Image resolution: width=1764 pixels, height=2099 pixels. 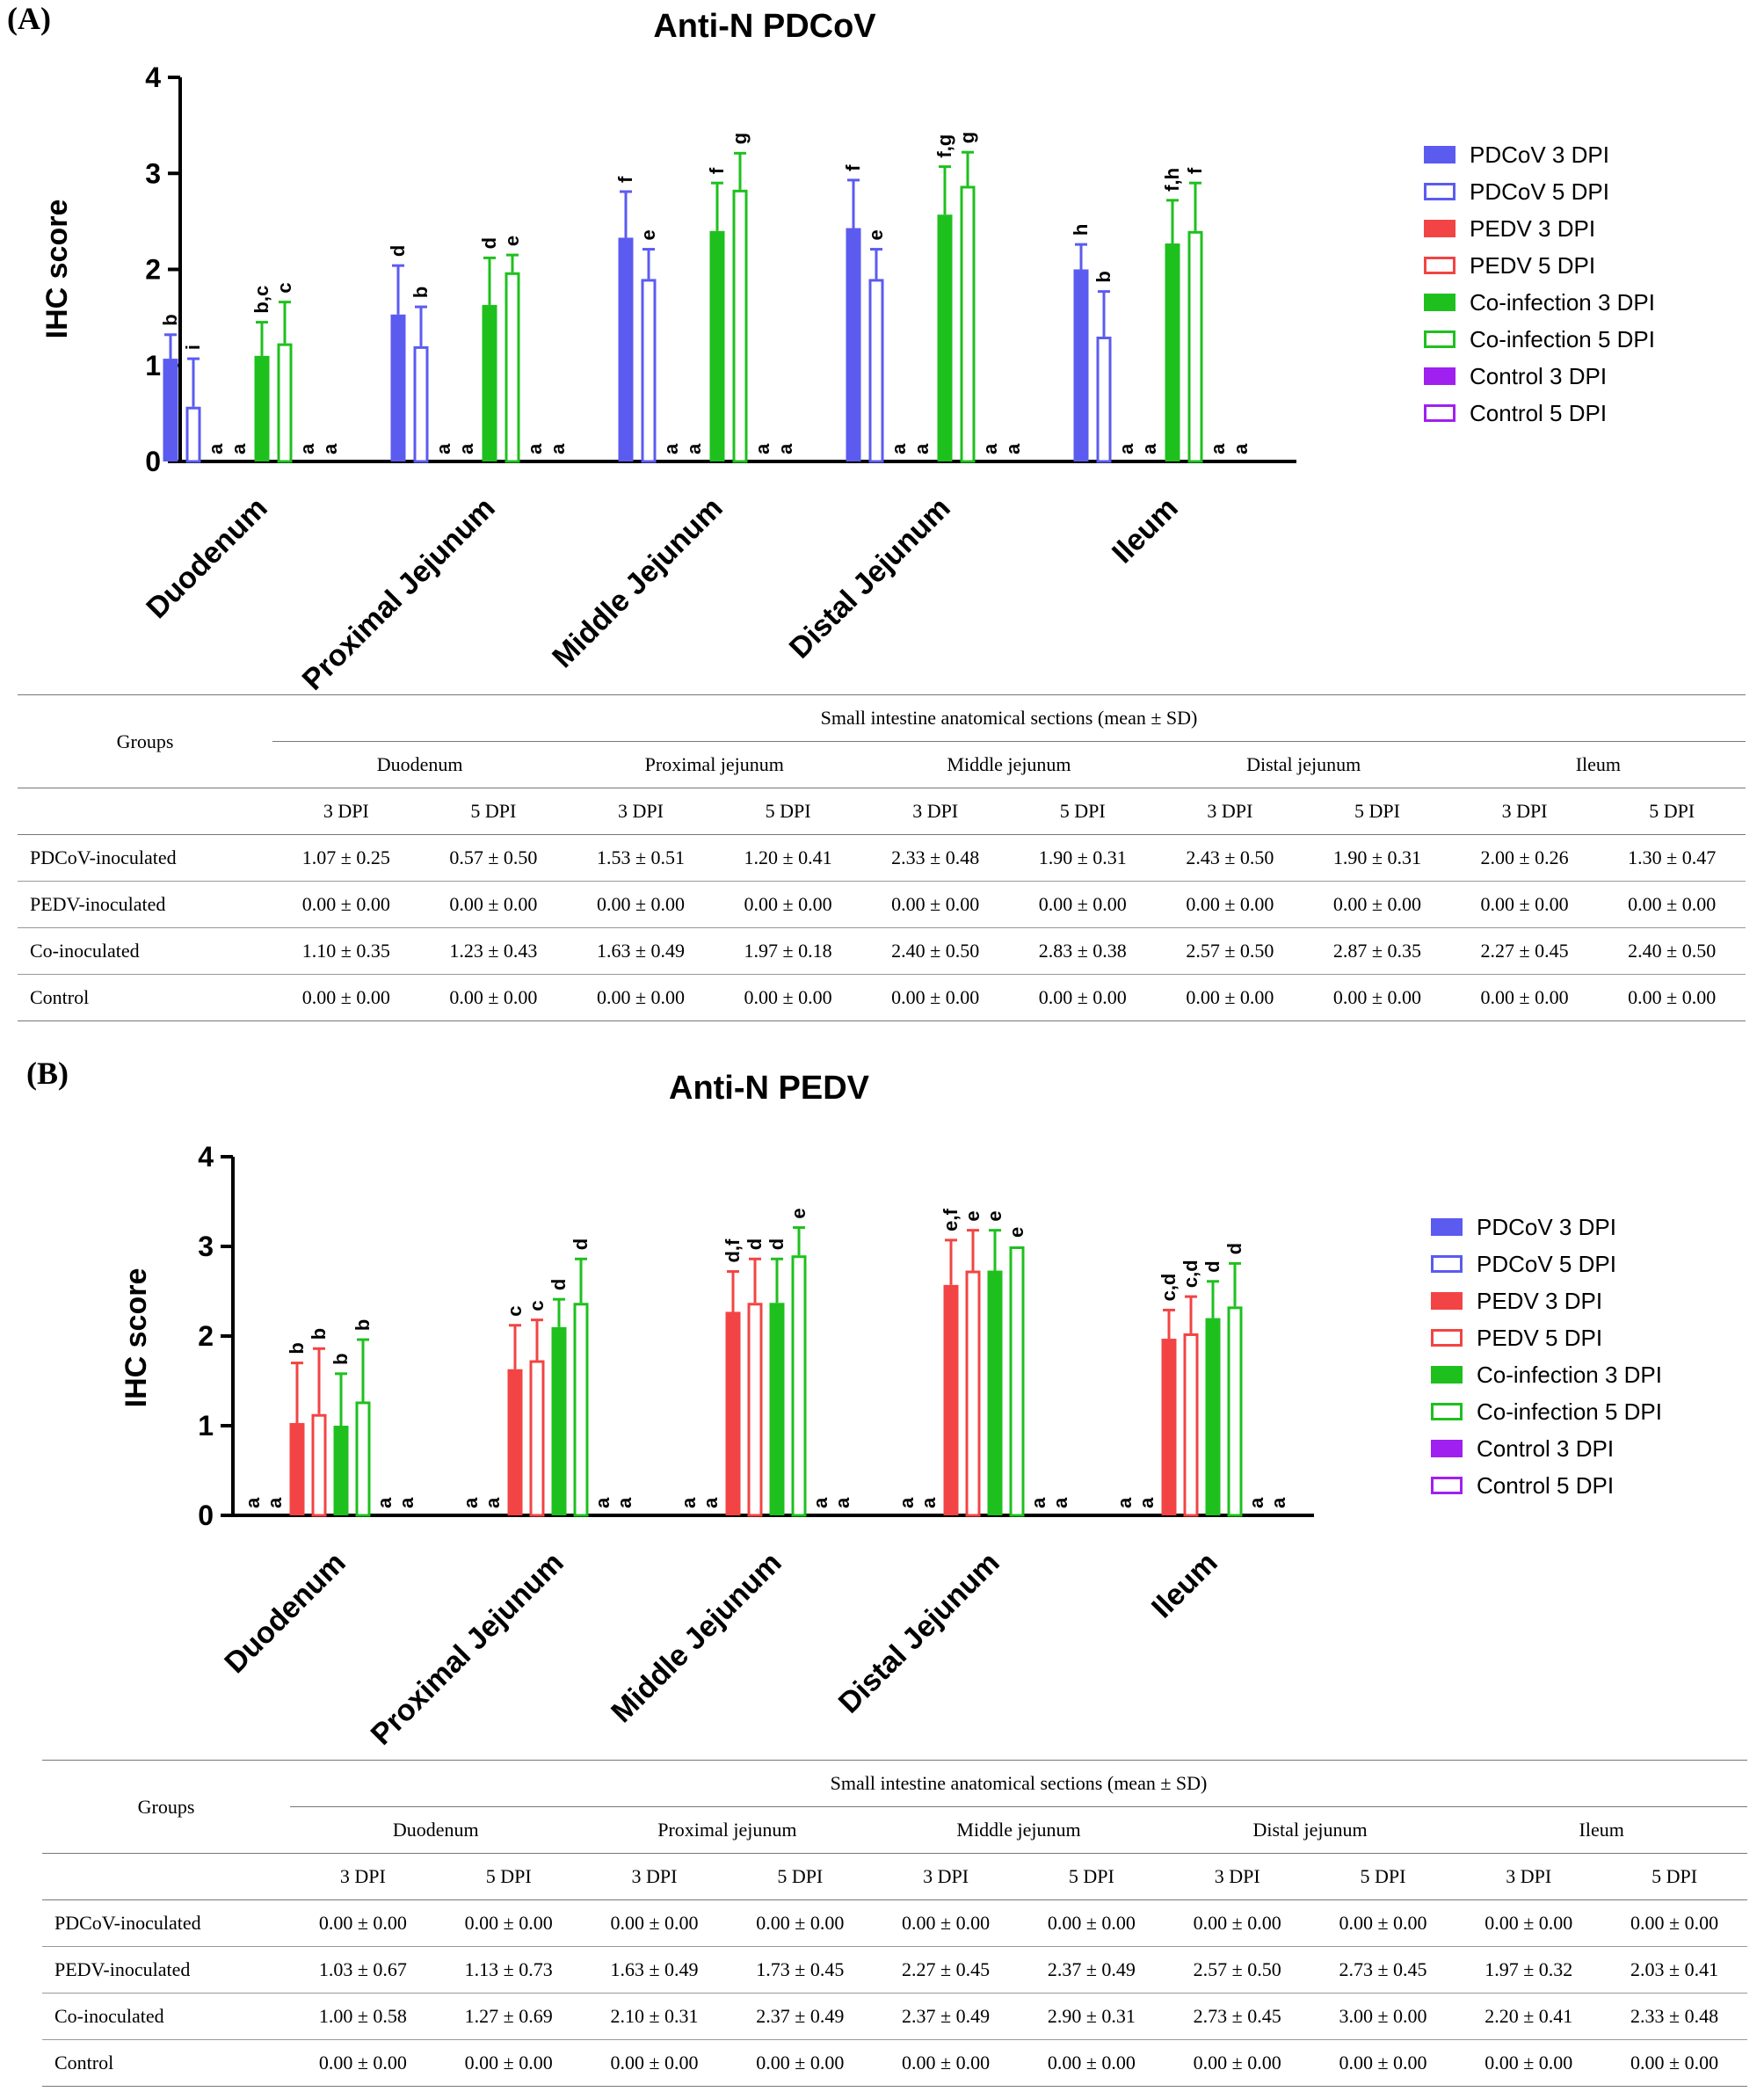 I want to click on legend-label-co-infection-5-dpi: Co-infection 5 DPI, so click(x=1569, y=1412).